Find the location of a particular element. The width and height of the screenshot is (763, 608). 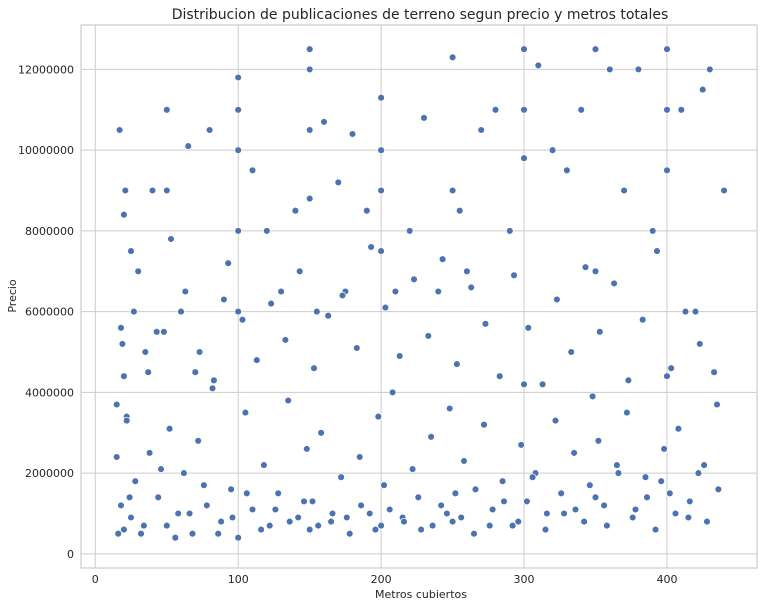

y-tick-label: 4000000 is located at coordinates (49, 392).